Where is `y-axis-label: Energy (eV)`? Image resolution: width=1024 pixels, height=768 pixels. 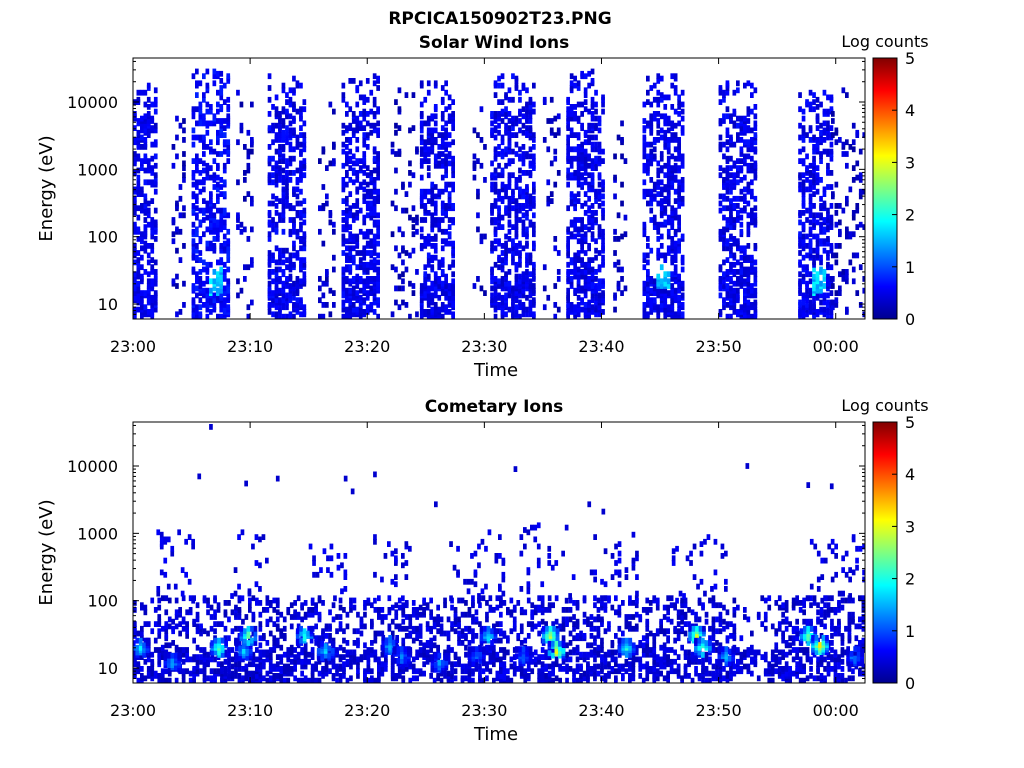 y-axis-label: Energy (eV) is located at coordinates (46, 188).